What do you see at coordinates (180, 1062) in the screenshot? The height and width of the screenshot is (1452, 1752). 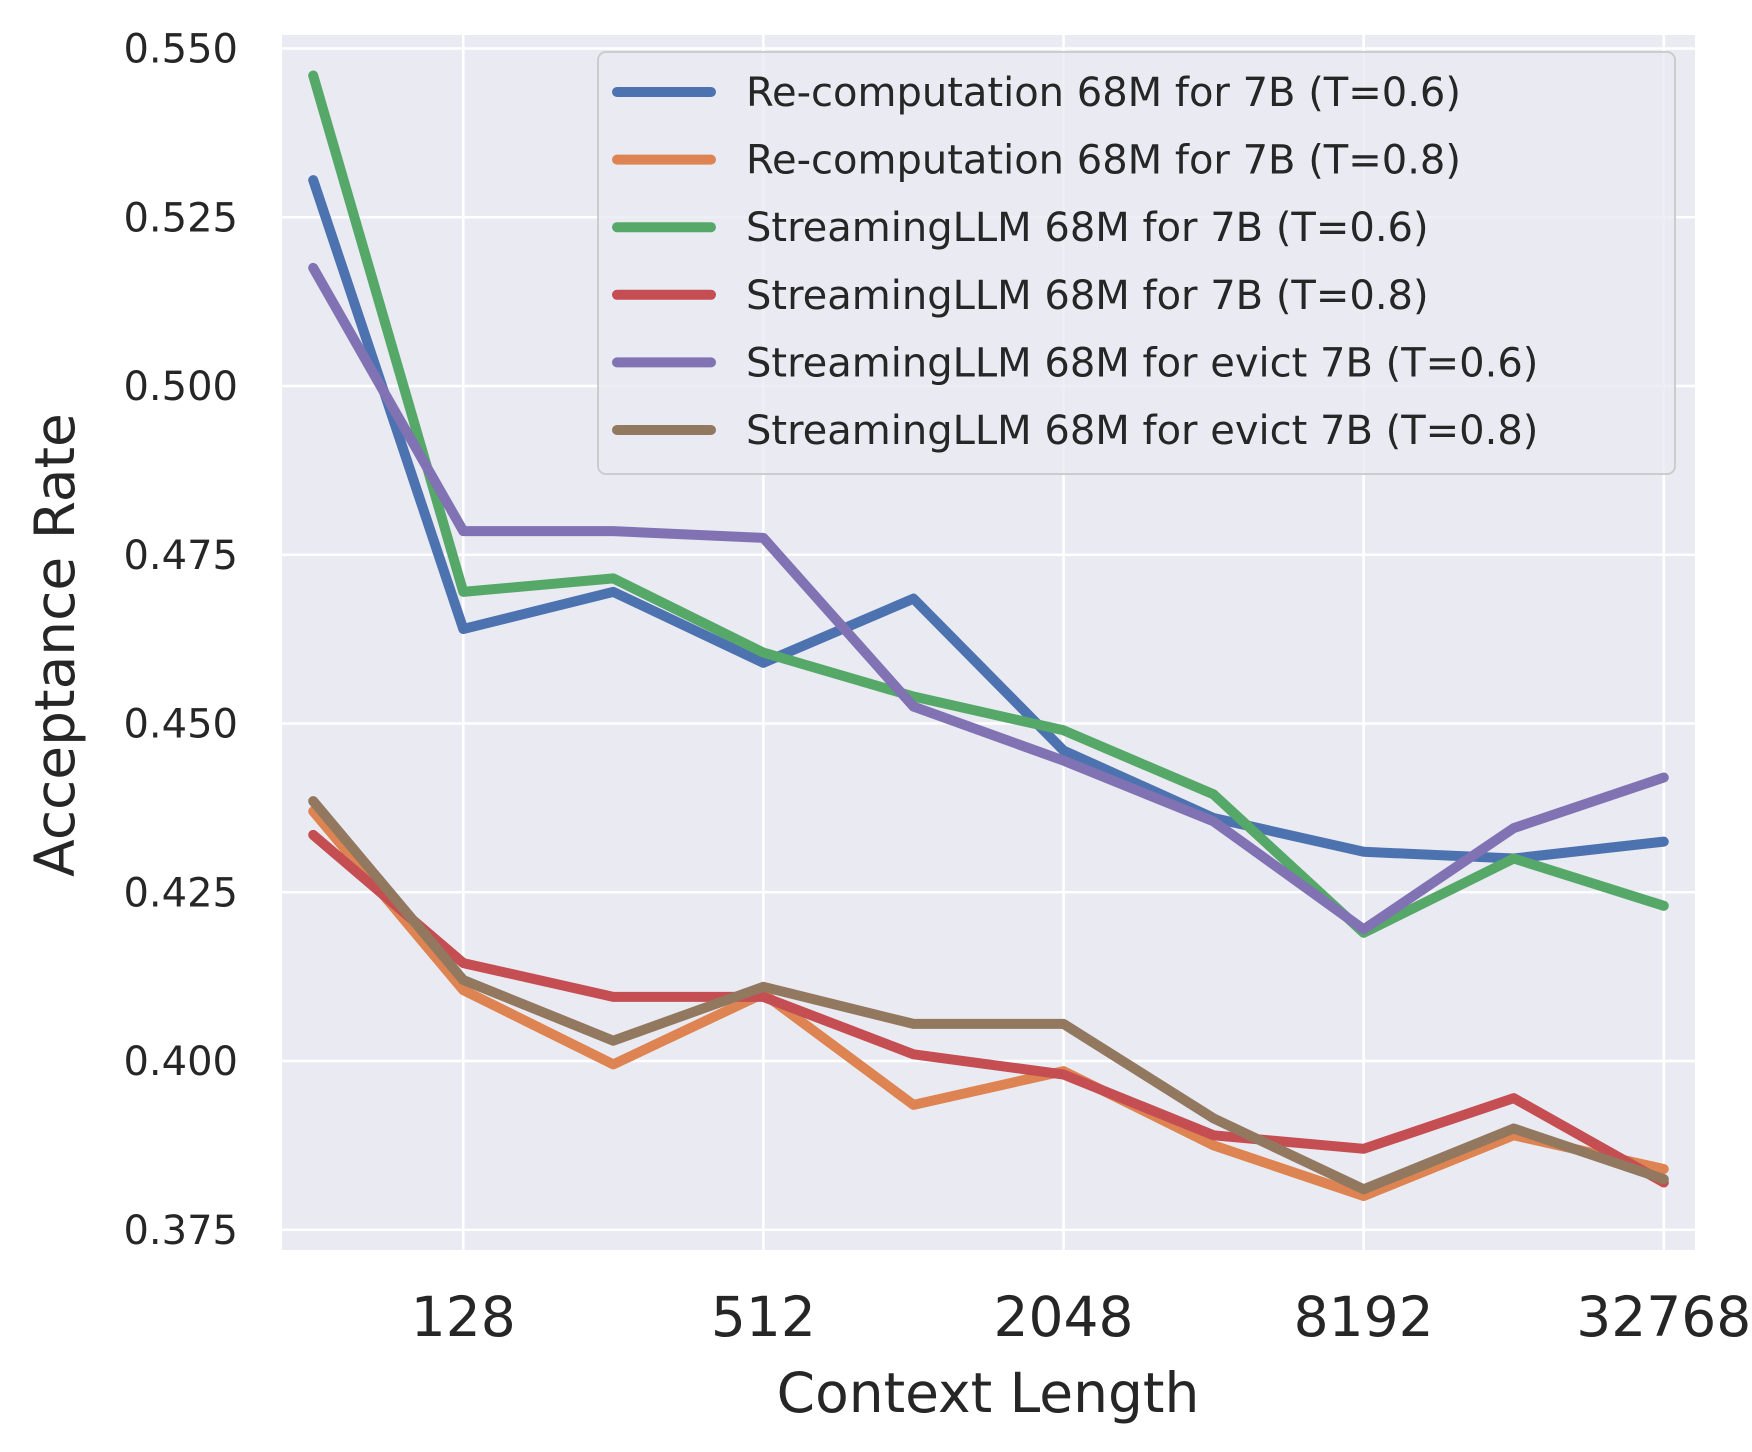 I see `y-tick-label: 0.400` at bounding box center [180, 1062].